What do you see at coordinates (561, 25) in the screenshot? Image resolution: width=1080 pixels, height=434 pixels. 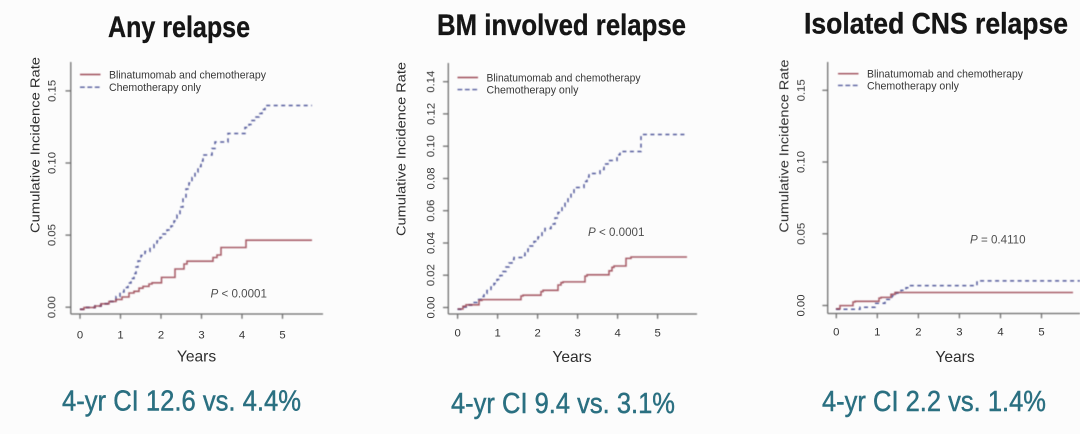 I see `svg-text: BM involved relapse` at bounding box center [561, 25].